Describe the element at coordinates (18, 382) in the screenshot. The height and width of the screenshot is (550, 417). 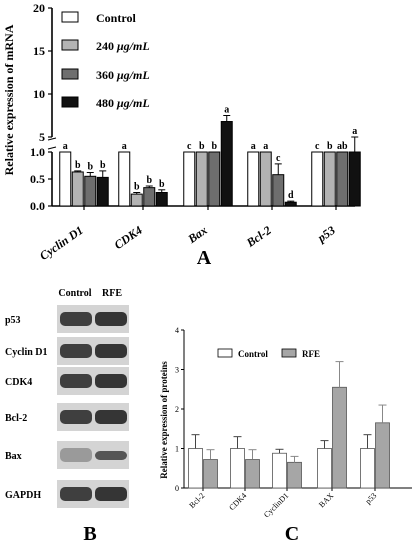
I see `blot-row-label: CDK4` at that location.